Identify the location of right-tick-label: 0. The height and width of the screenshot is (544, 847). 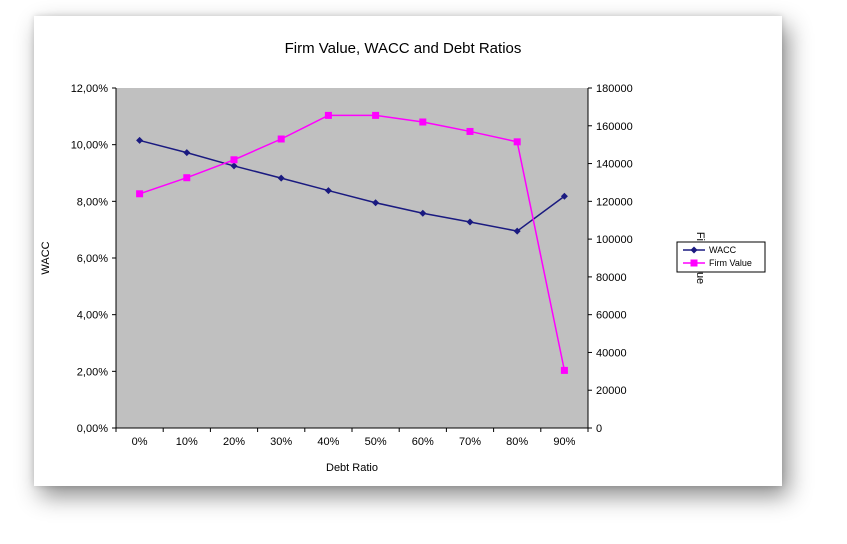
(599, 429).